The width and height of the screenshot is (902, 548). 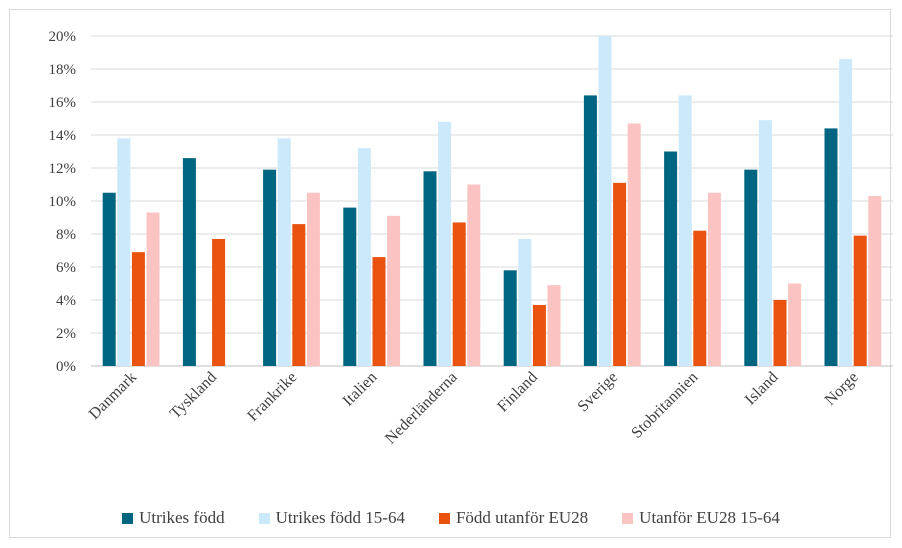 I want to click on y-tick-label: 16%, so click(x=63, y=103).